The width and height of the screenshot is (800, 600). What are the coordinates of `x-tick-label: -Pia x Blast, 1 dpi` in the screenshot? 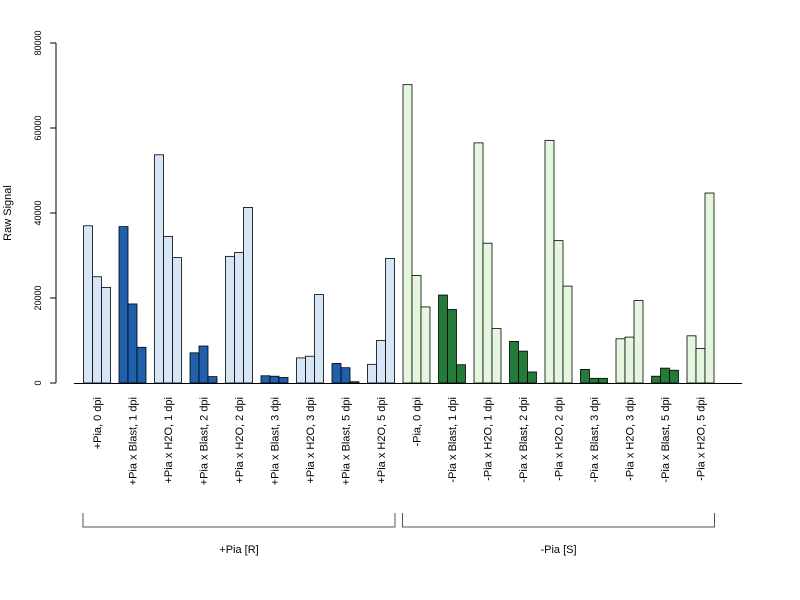 It's located at (453, 440).